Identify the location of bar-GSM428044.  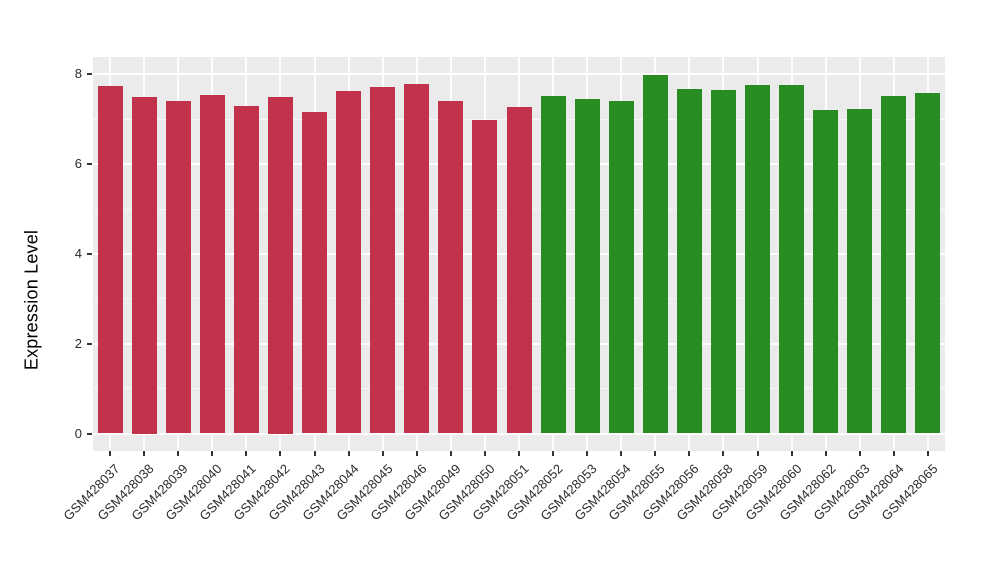
(349, 262).